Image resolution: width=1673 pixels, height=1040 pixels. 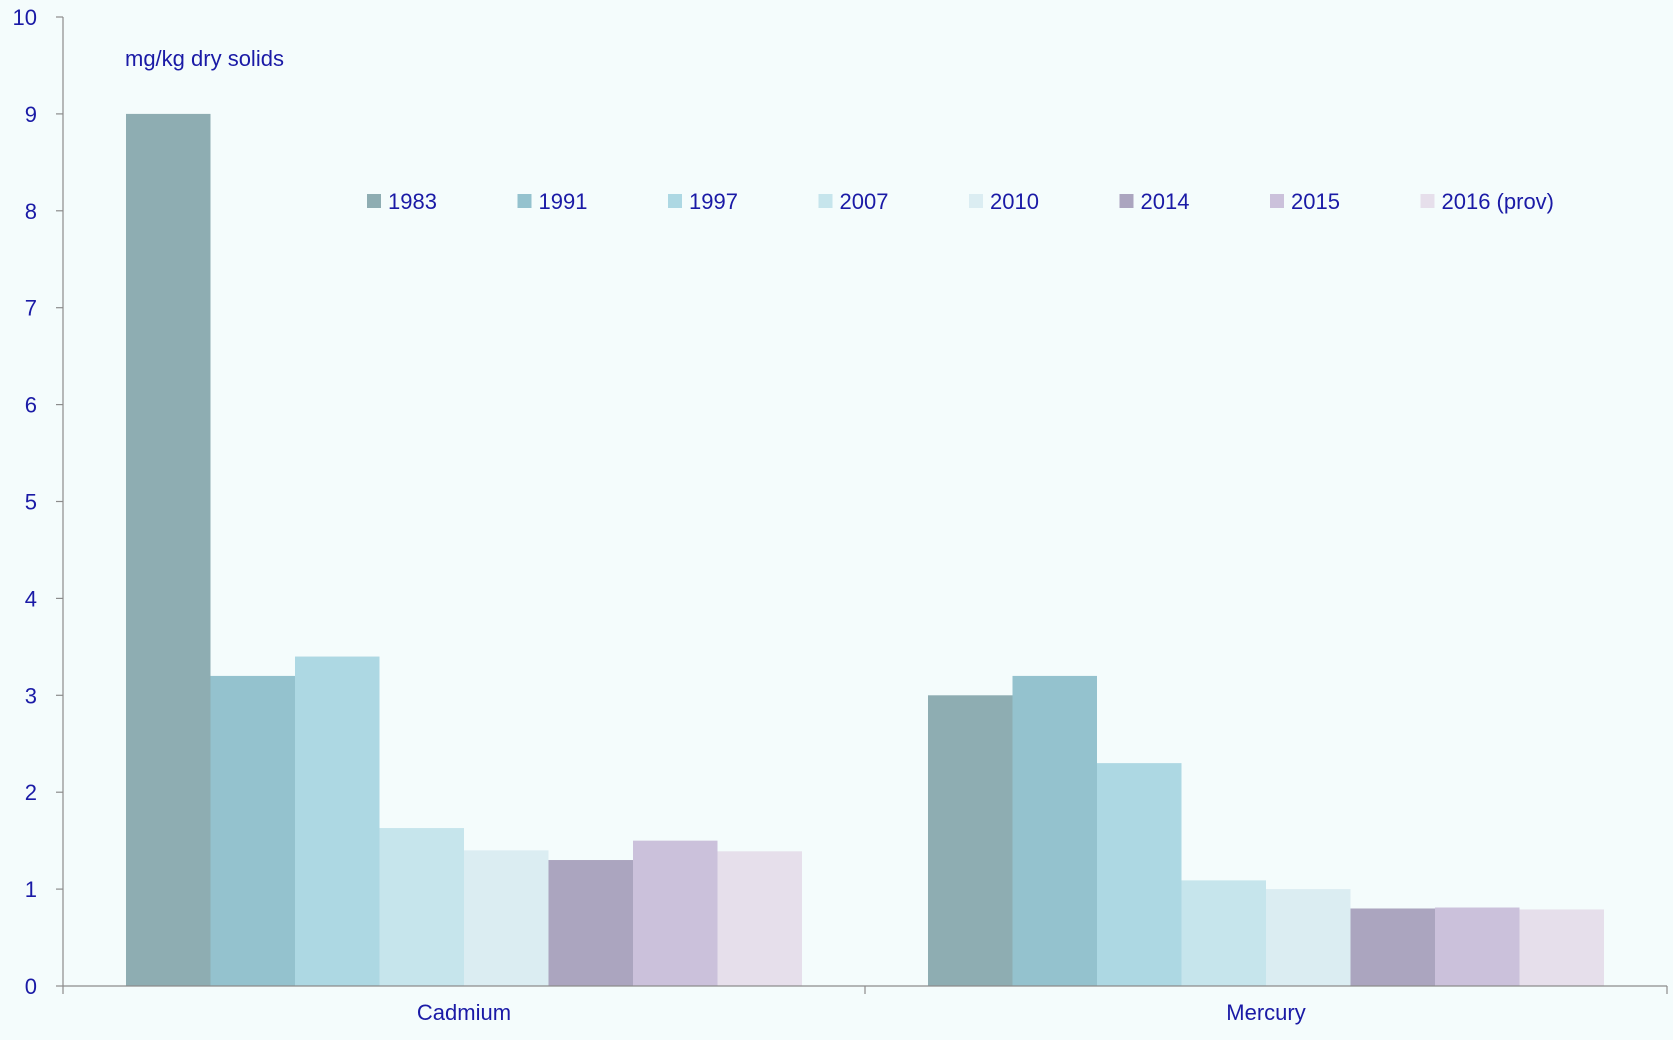 What do you see at coordinates (31, 695) in the screenshot?
I see `y-tick-label: 3` at bounding box center [31, 695].